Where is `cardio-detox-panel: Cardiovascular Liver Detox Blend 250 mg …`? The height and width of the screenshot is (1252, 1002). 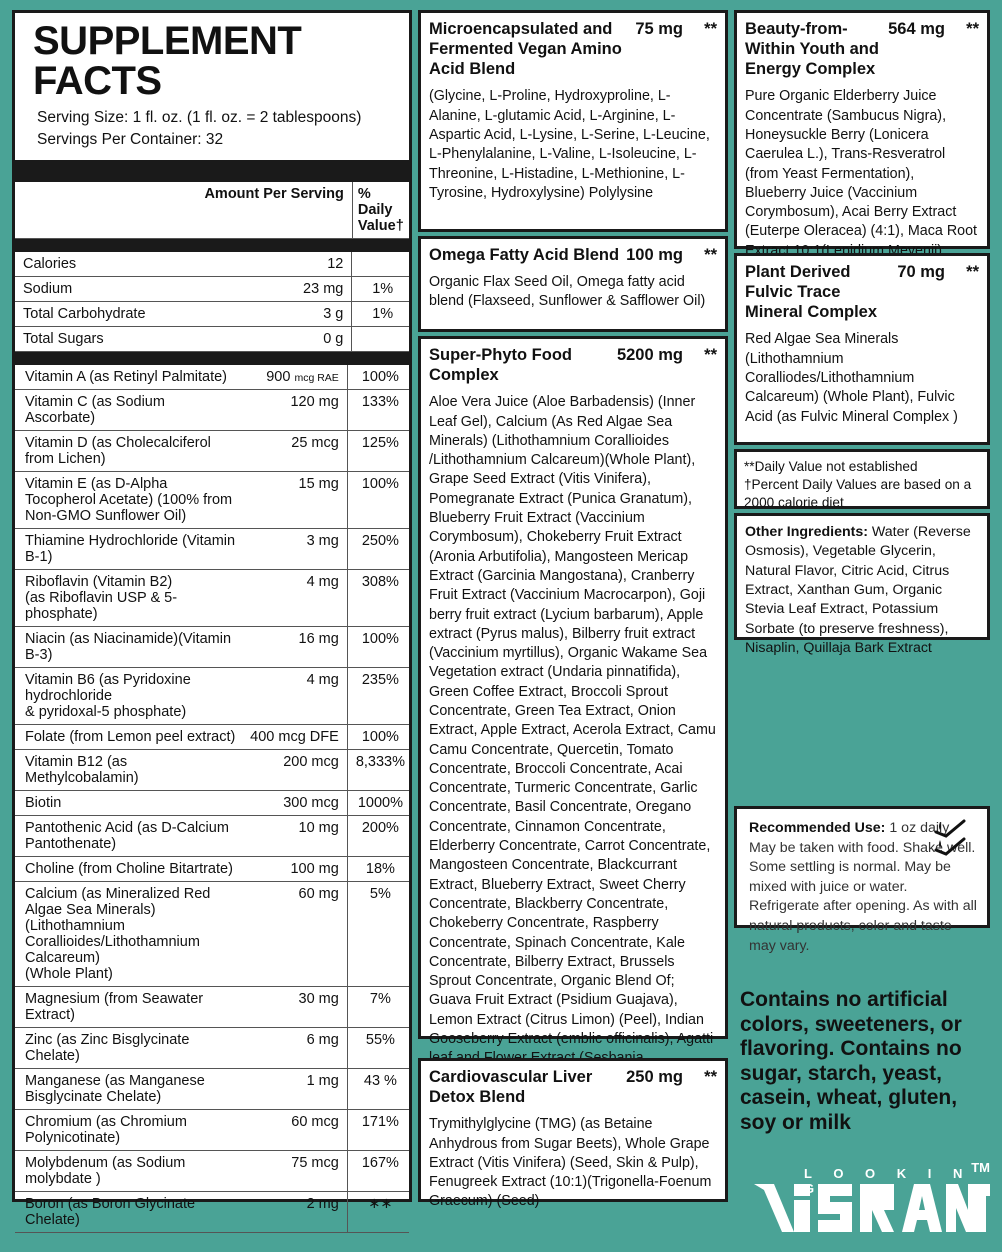 cardio-detox-panel: Cardiovascular Liver Detox Blend 250 mg … is located at coordinates (573, 1133).